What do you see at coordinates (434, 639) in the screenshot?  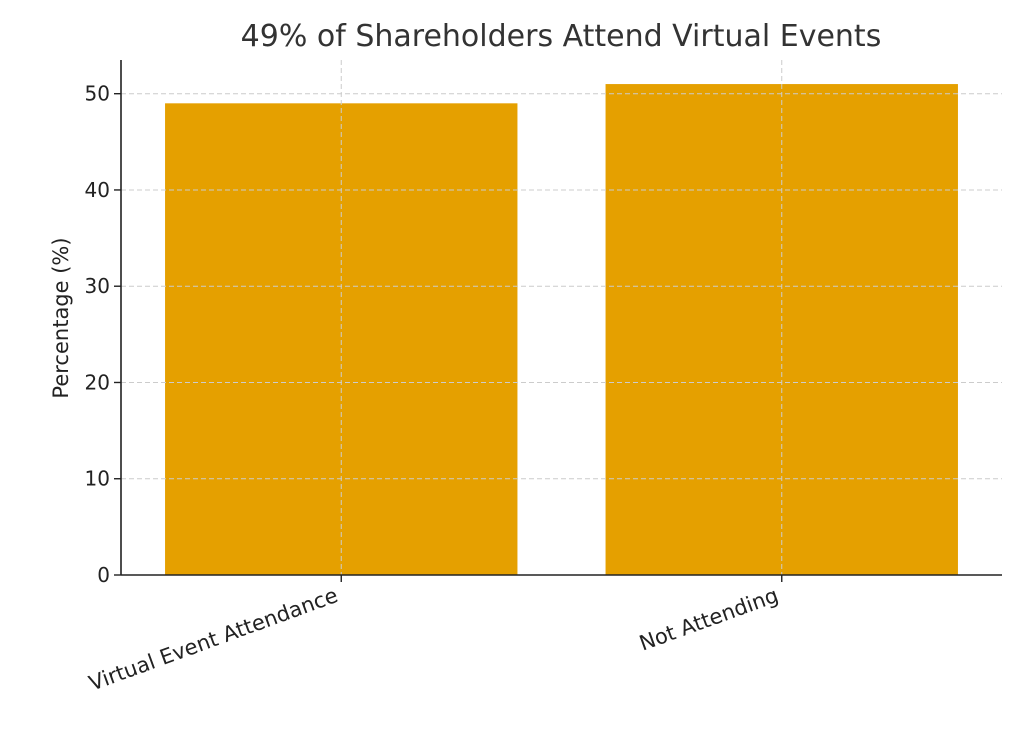 I see `x-tick-labels: Virtual Event Attendance Not Attending` at bounding box center [434, 639].